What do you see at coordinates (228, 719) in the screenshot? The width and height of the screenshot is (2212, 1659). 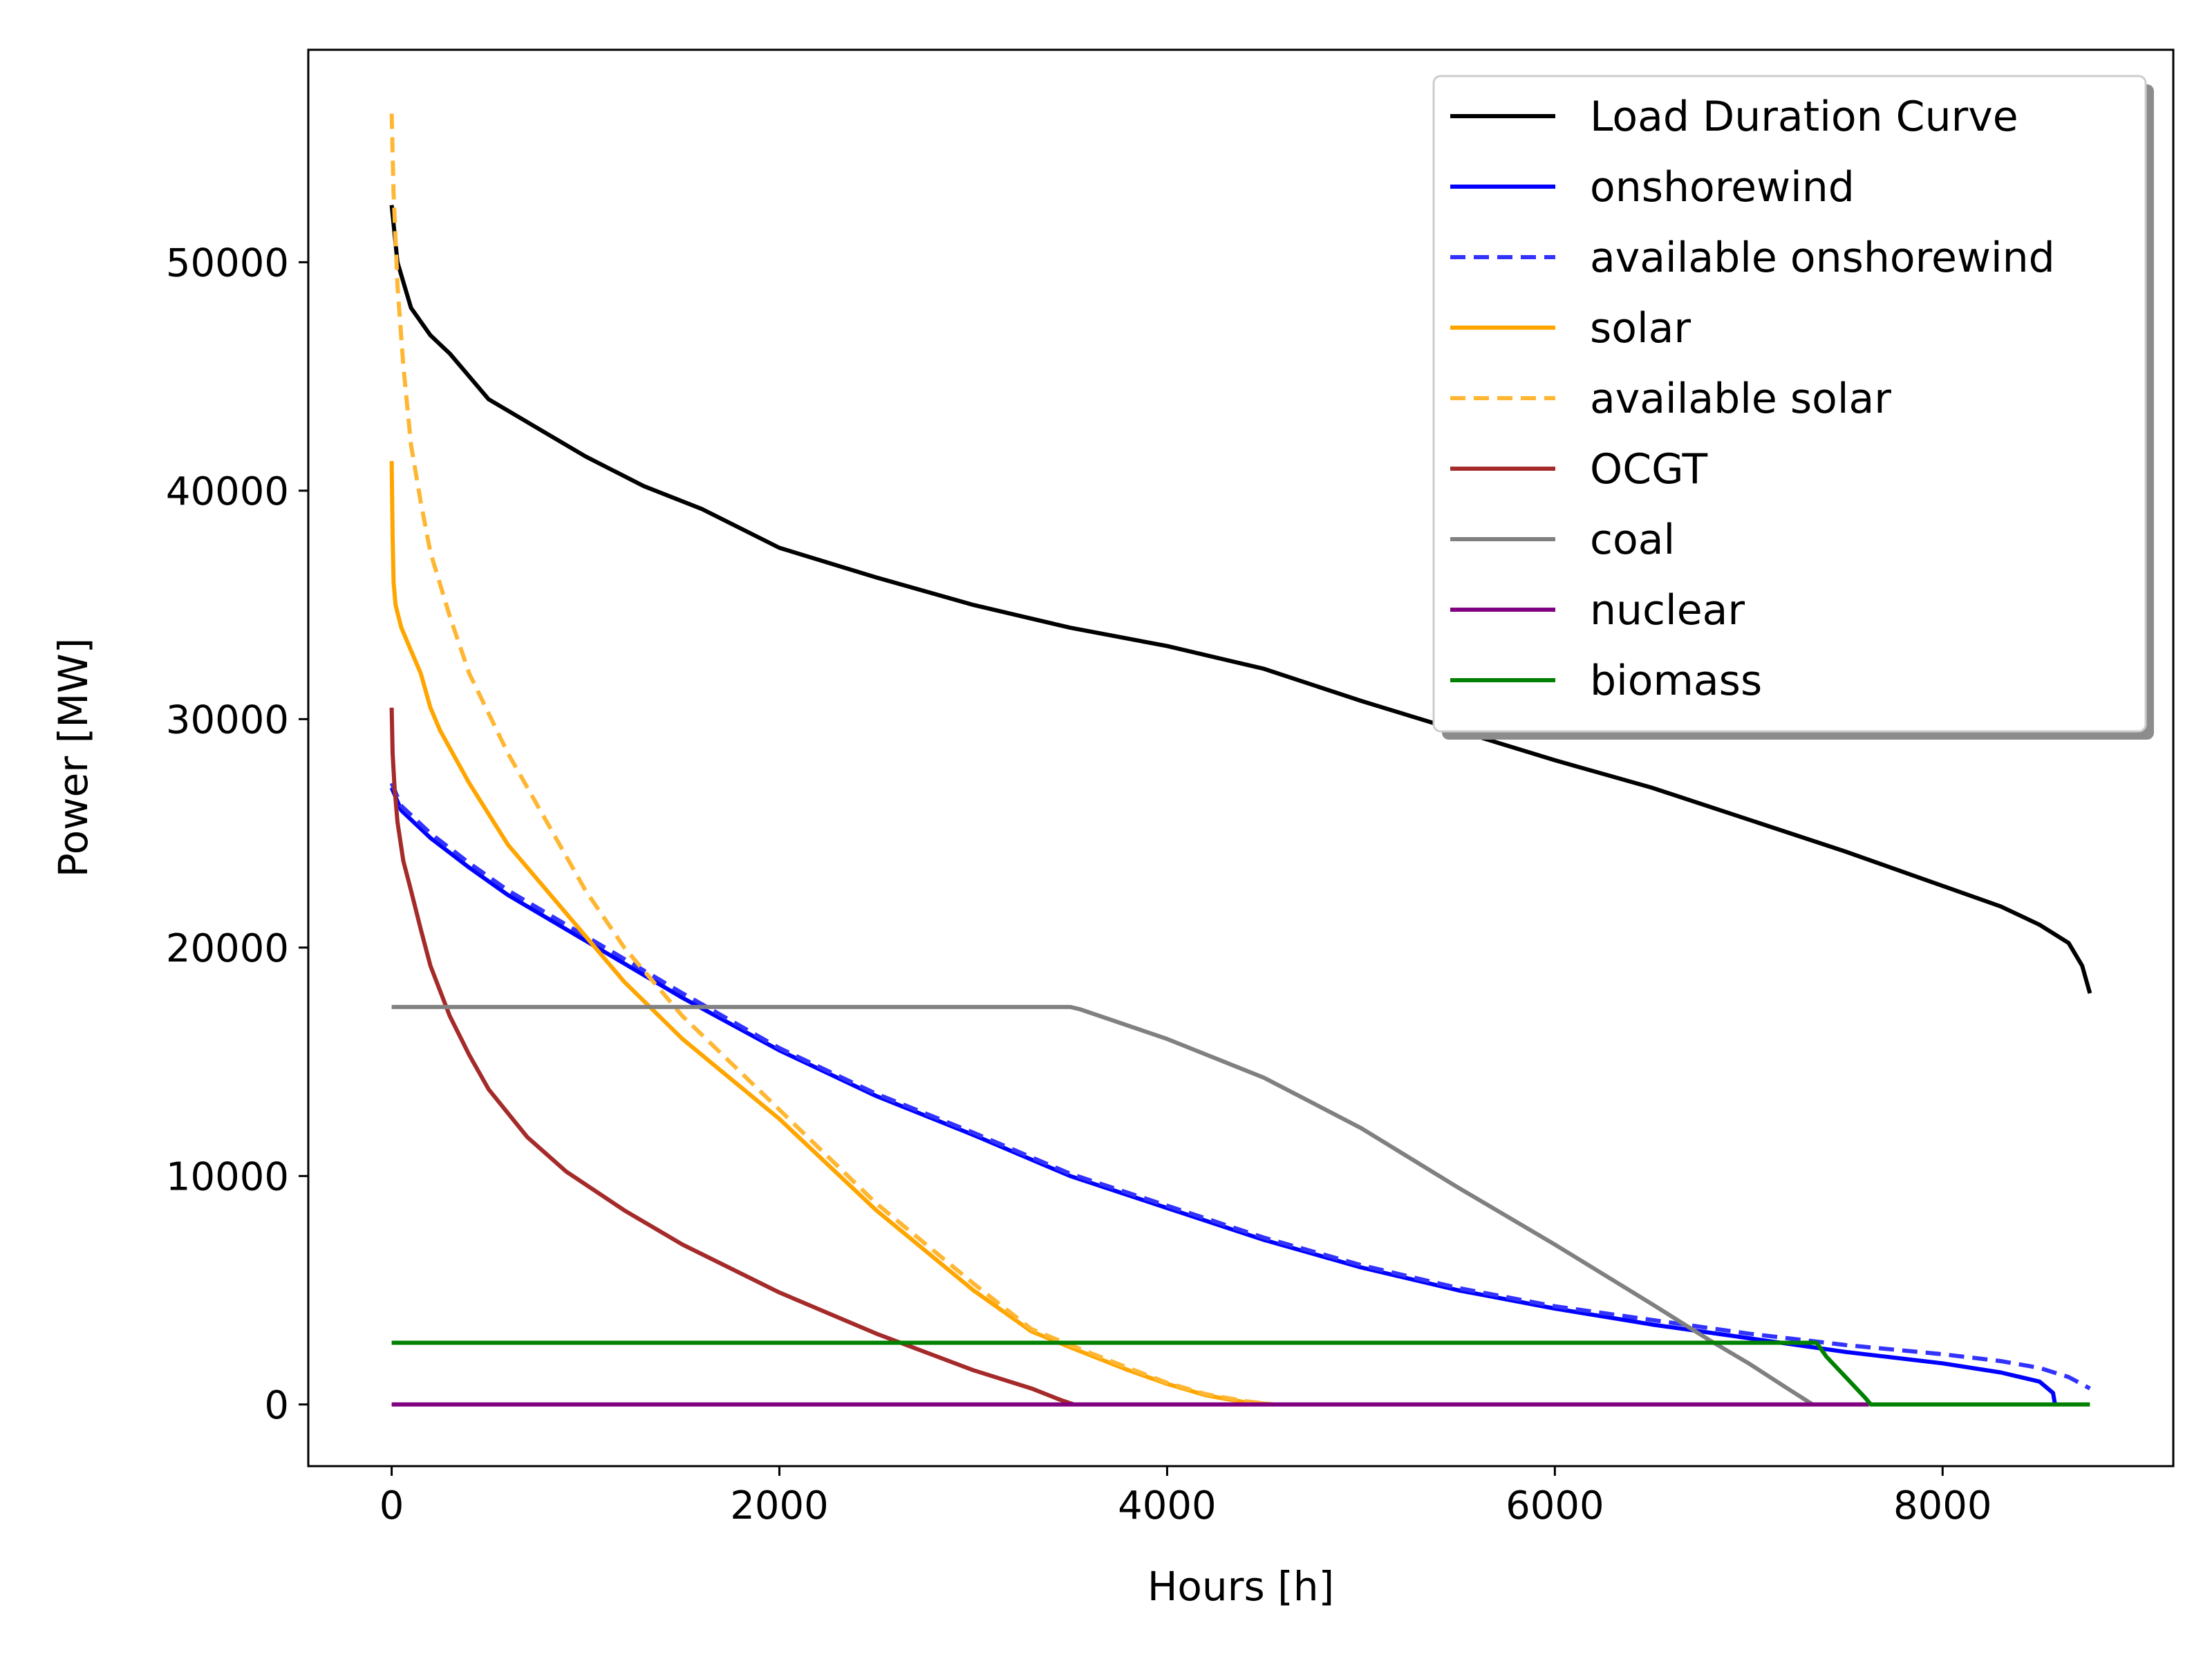 I see `y-tick-label: 30000` at bounding box center [228, 719].